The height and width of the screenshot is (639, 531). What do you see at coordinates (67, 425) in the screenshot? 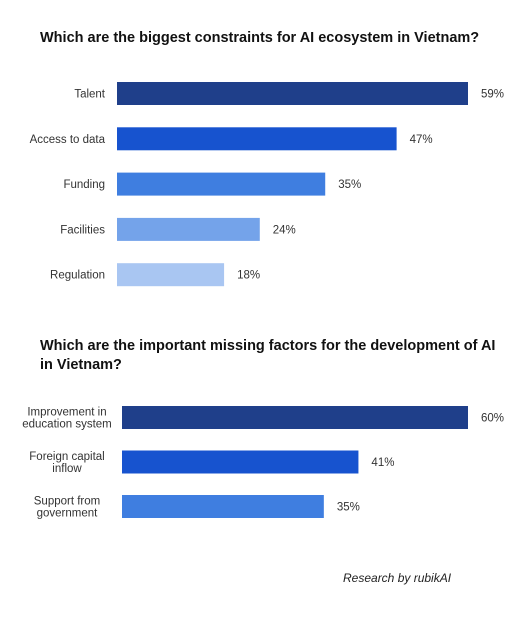
I see `category-label-0-line1: education system` at bounding box center [67, 425].